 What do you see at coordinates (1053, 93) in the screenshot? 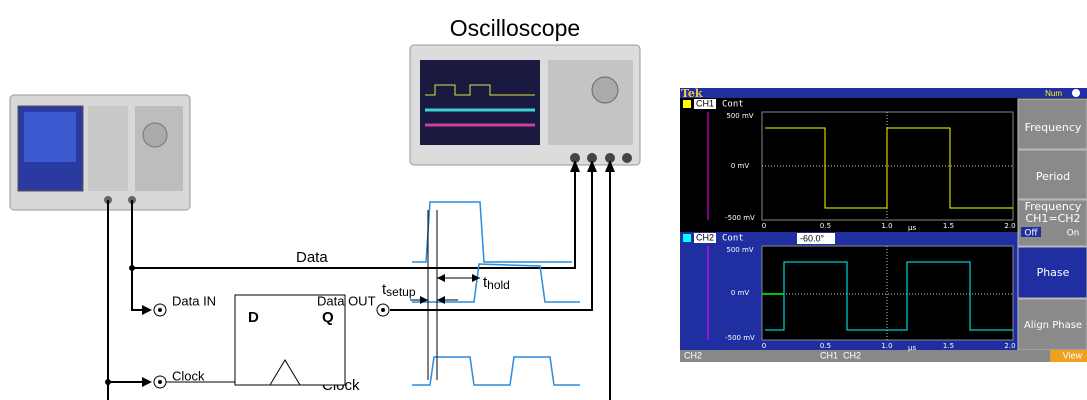
I see `status: Num` at bounding box center [1053, 93].